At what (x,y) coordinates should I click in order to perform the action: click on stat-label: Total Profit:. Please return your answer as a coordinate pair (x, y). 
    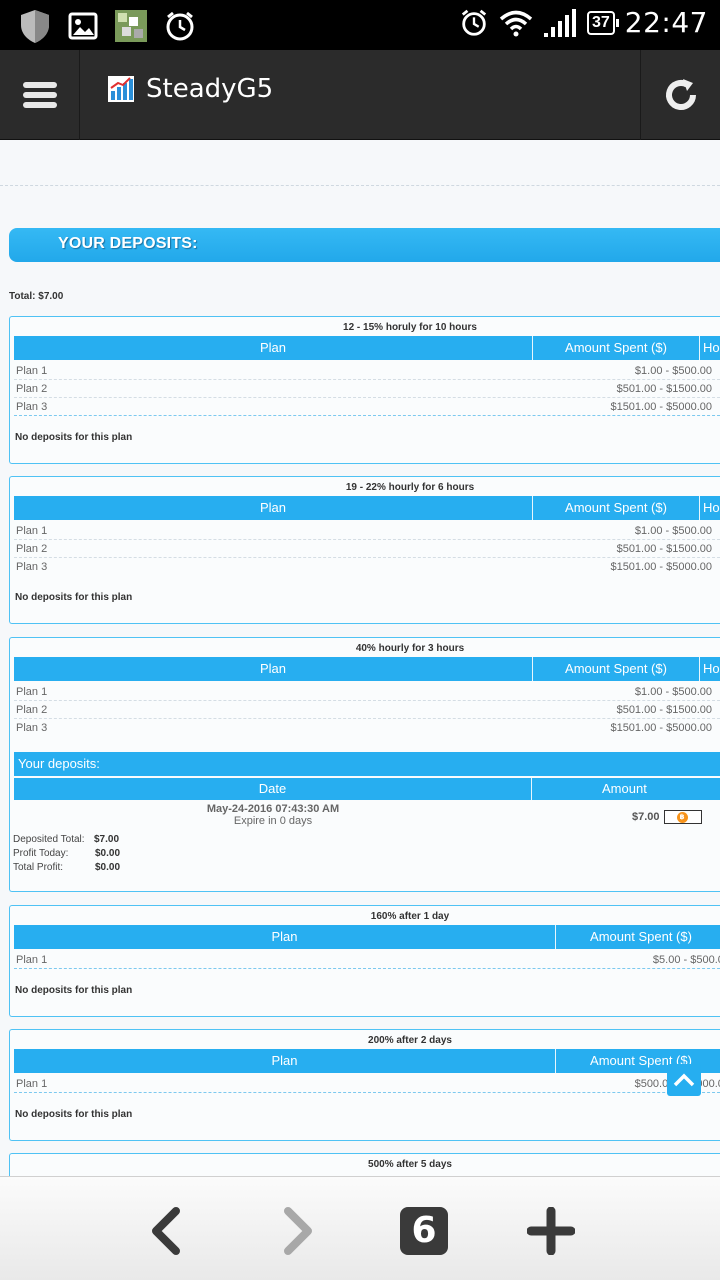
    Looking at the image, I should click on (38, 867).